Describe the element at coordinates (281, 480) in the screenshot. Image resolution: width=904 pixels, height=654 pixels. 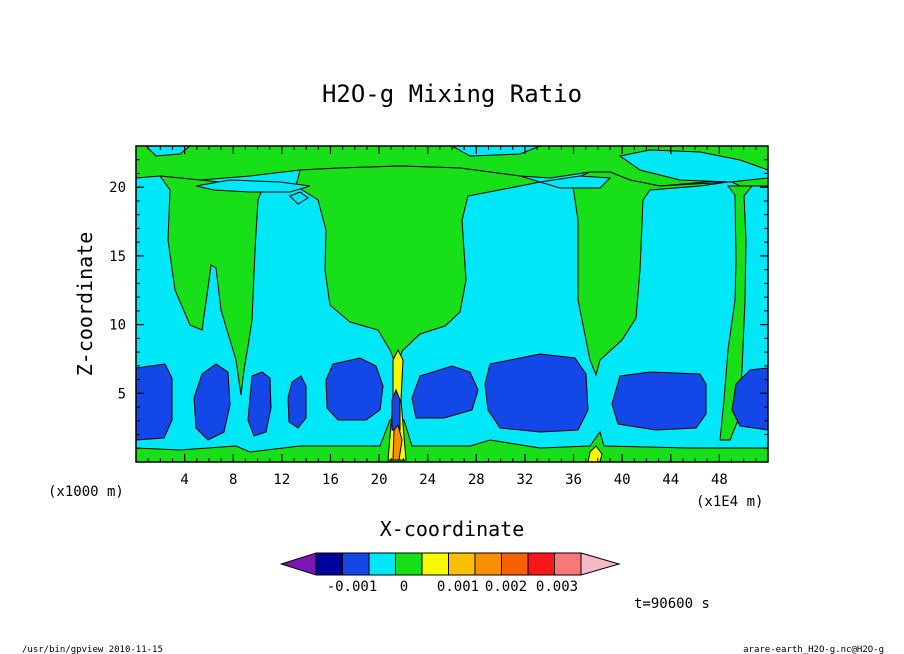
I see `x-tick-label: 12` at that location.